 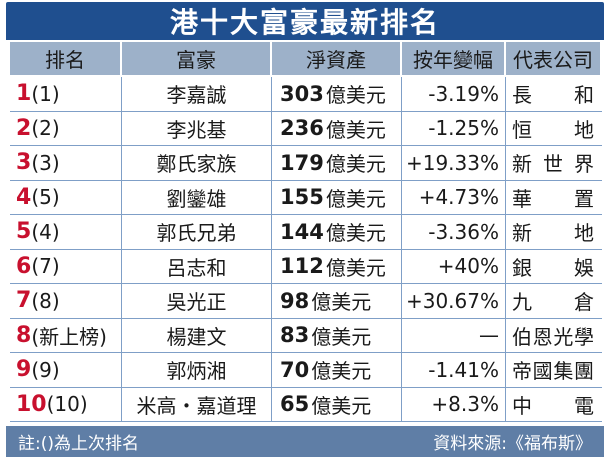 I want to click on net-worth-value: 155, so click(x=302, y=197).